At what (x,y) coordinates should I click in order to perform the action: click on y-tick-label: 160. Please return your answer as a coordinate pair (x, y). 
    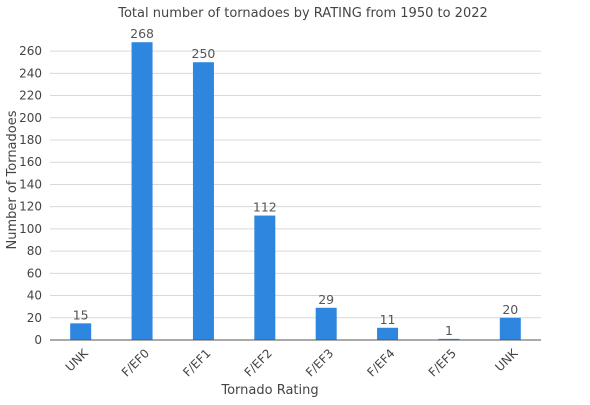
    Looking at the image, I should click on (30, 162).